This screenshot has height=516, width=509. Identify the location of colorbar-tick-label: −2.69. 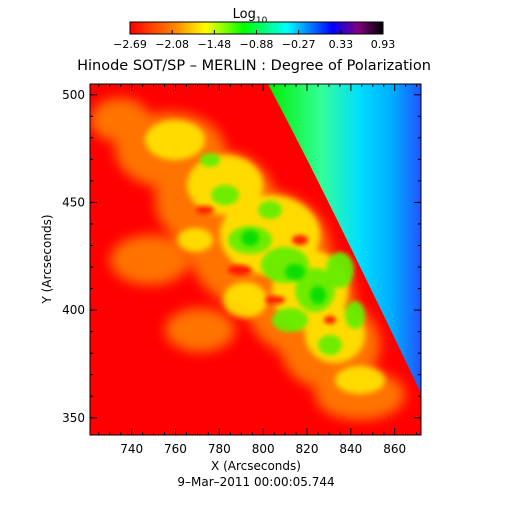
(130, 44).